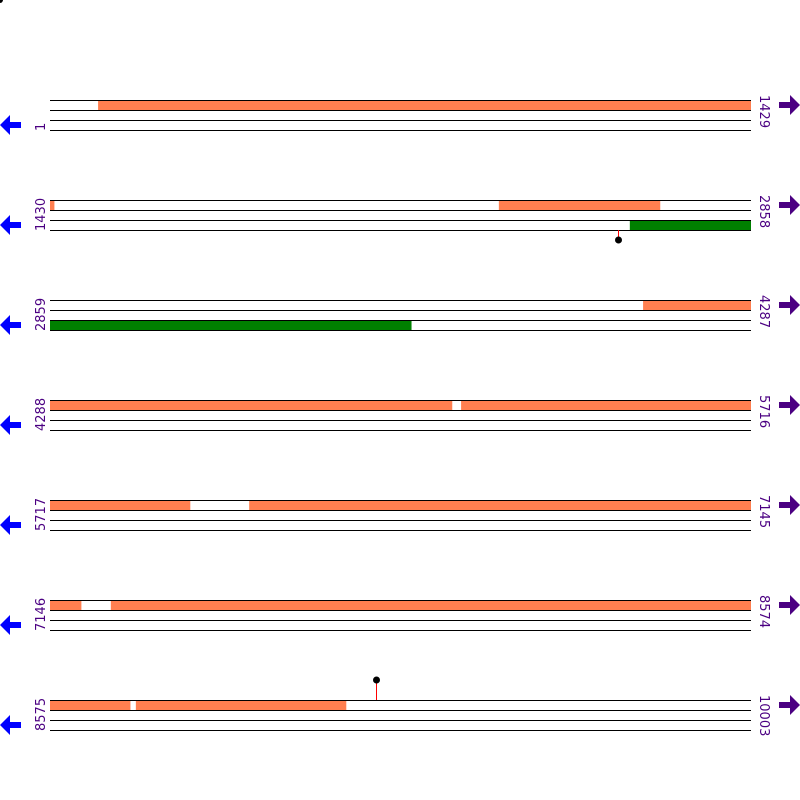  I want to click on end-position-label: 4287, so click(763, 311).